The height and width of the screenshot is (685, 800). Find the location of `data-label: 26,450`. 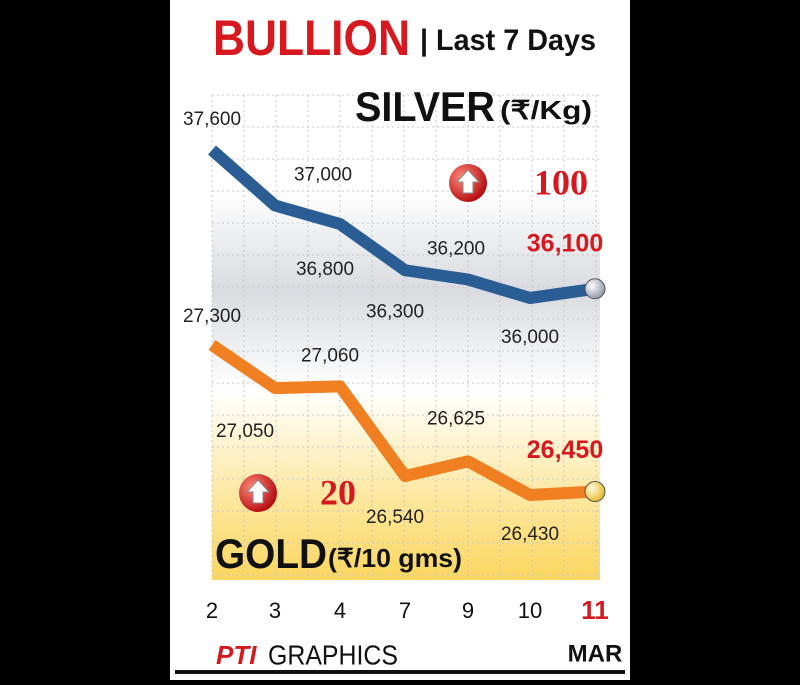

data-label: 26,450 is located at coordinates (565, 450).